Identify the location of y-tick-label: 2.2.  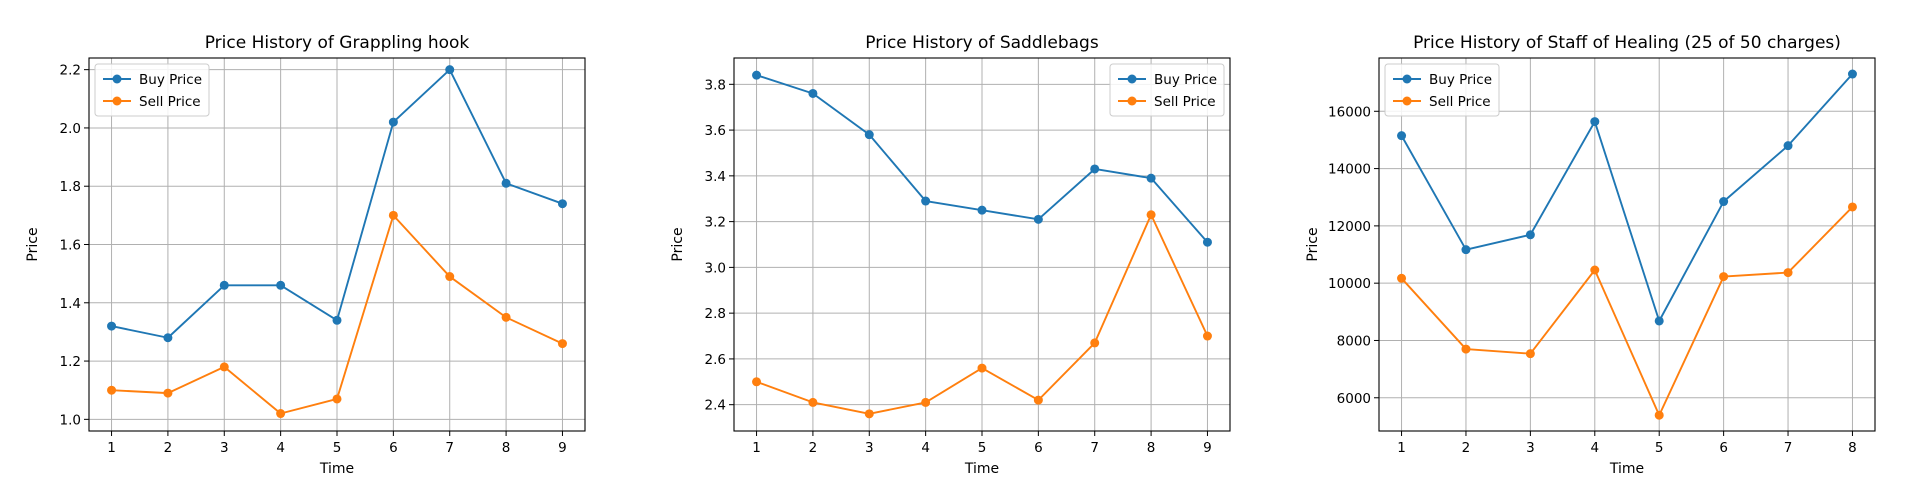
(70, 71).